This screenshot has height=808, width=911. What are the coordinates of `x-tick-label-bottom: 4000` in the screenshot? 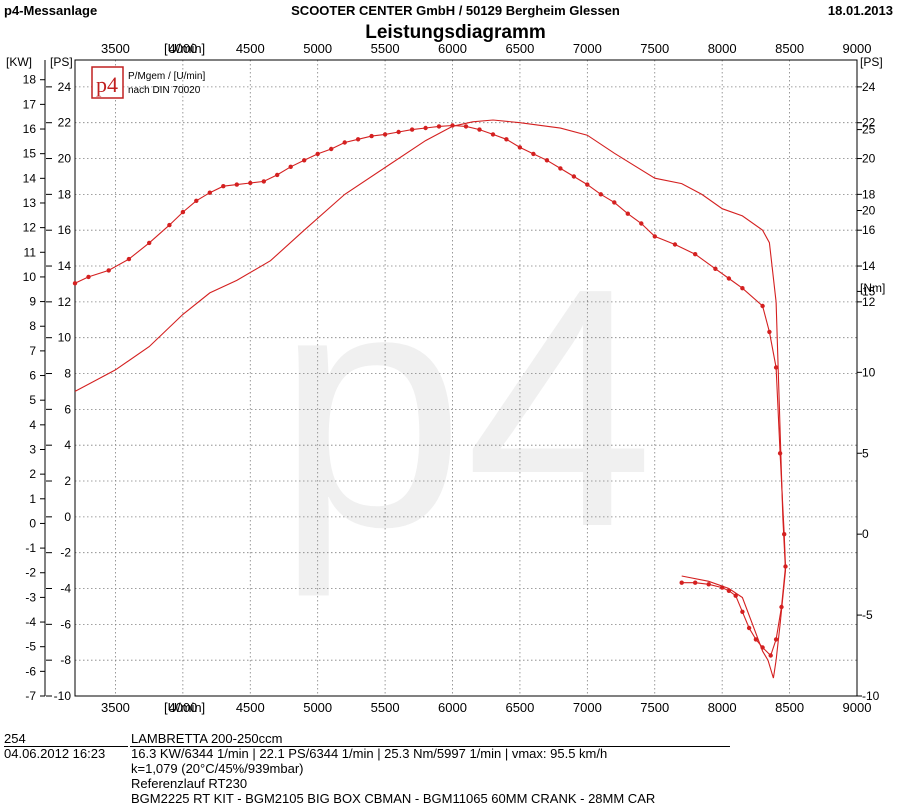 It's located at (182, 707).